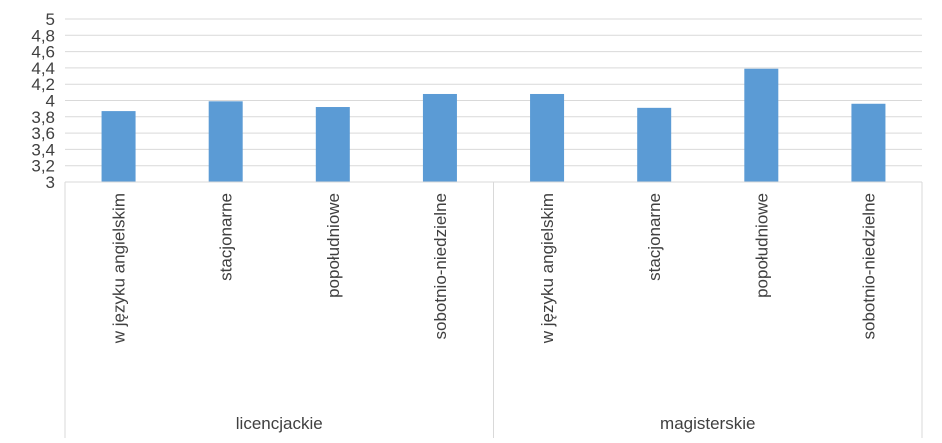 This screenshot has height=443, width=942. I want to click on y-tick-label: 4, so click(50, 101).